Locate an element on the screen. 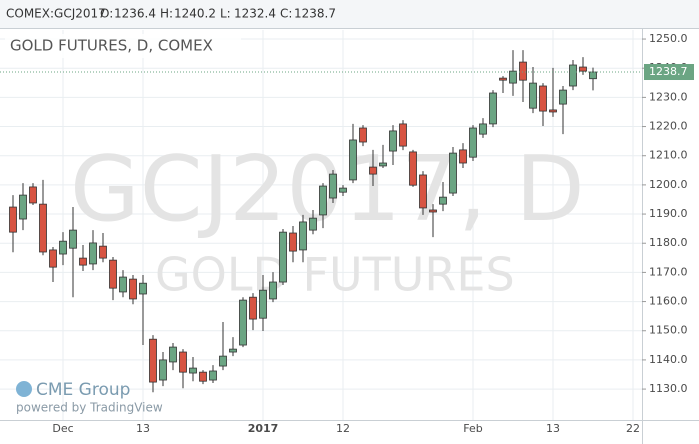  last-price-box is located at coordinates (669, 72).